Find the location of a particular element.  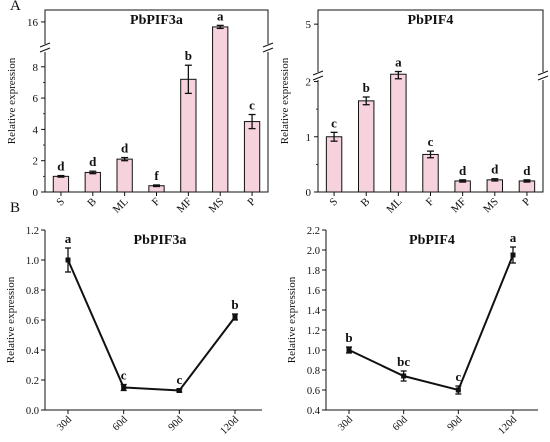

chart-0-axis-break-left-gap is located at coordinates (45, 48).